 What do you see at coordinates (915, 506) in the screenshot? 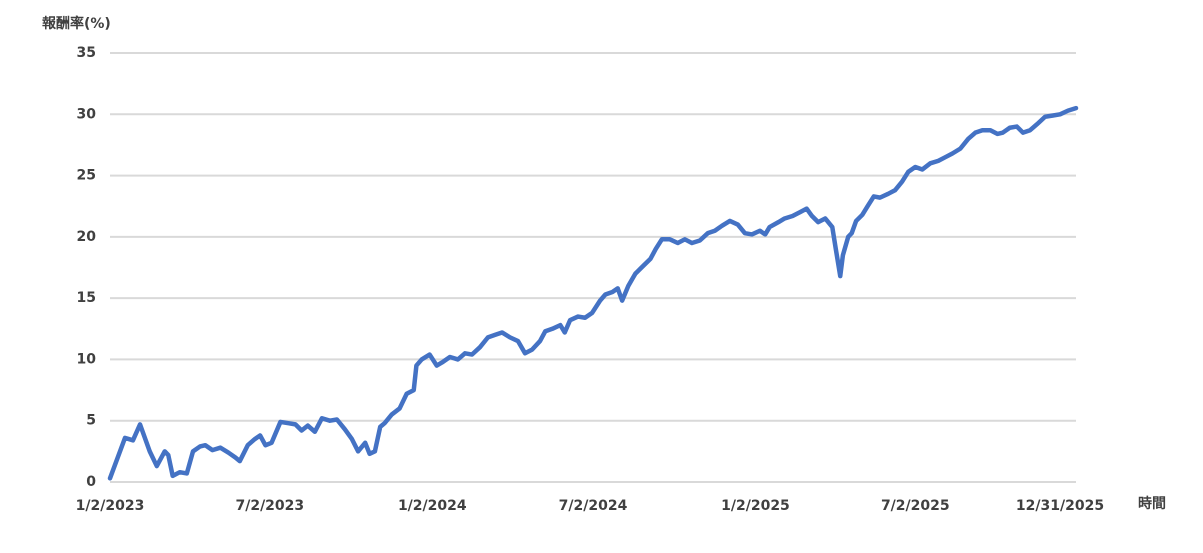
I see `x-tick-label: 7/2/2025` at bounding box center [915, 506].